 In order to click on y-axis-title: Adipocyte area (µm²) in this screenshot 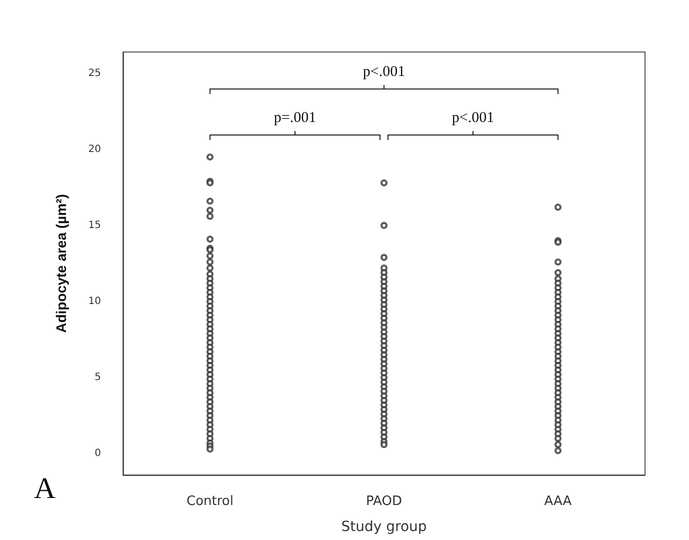, I will do `click(61, 263)`.